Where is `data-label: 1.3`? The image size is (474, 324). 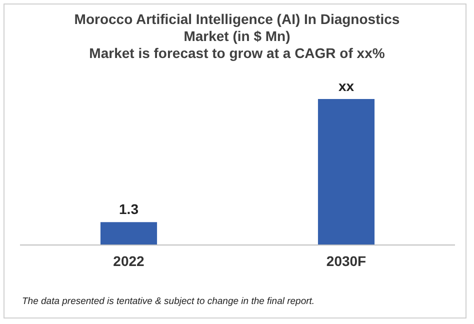
data-label: 1.3 is located at coordinates (129, 209).